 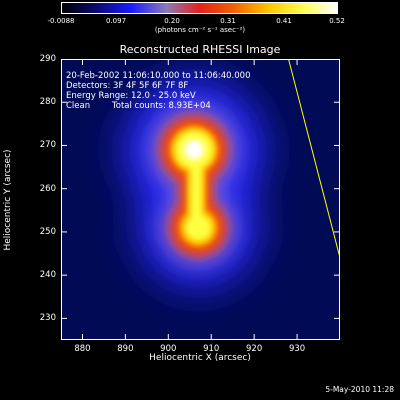 I want to click on time-range-text: 20-Feb-2002 11:06:10.000 to 11:06:40.000, so click(x=158, y=76).